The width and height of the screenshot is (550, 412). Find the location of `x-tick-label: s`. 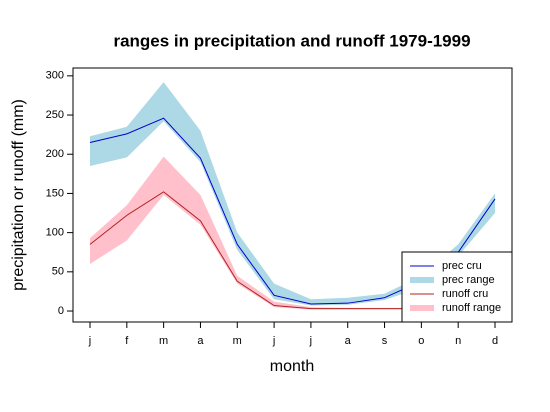

x-tick-label: s is located at coordinates (385, 341).